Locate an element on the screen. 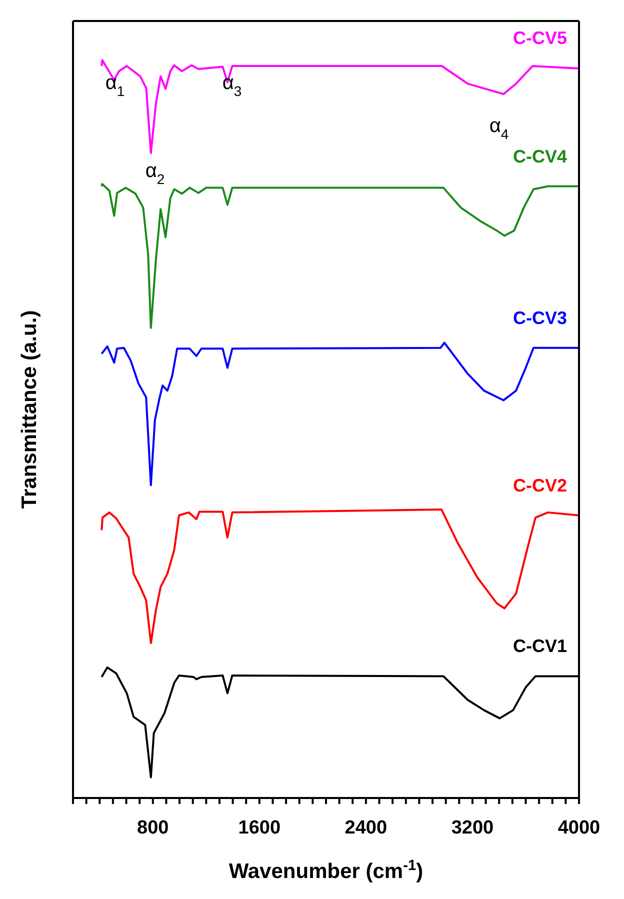 The width and height of the screenshot is (624, 899). annotation: α$_{3}$ is located at coordinates (232, 85).